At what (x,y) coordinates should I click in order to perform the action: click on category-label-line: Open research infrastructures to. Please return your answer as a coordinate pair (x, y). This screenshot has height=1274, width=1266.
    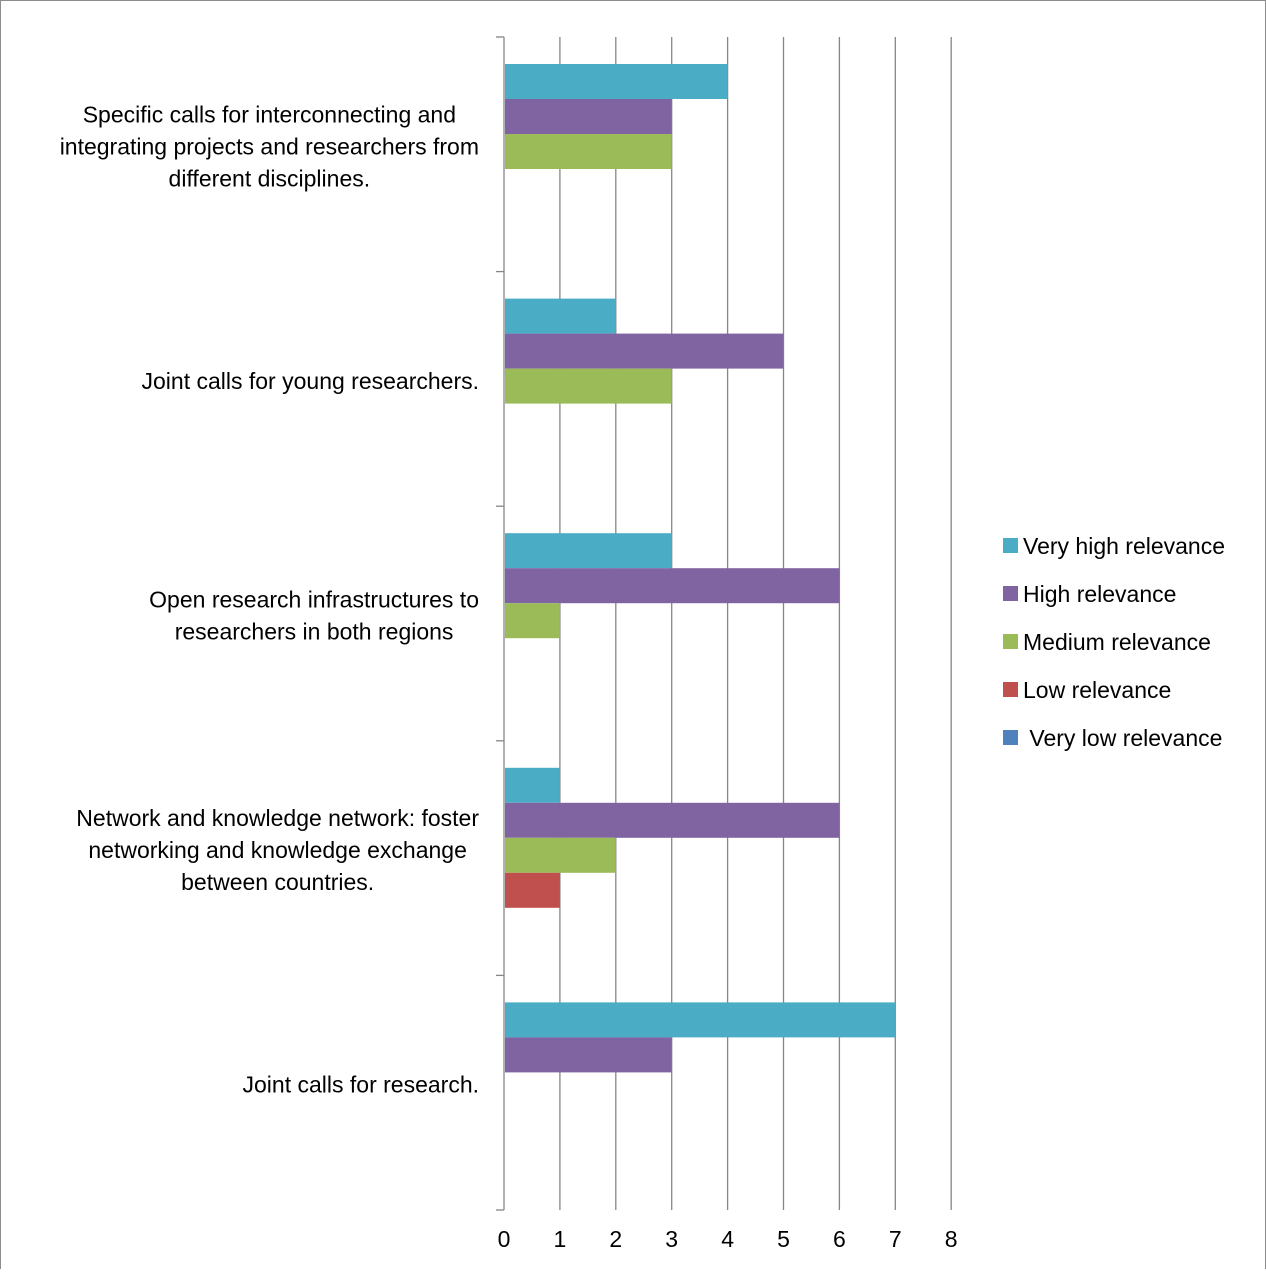
    Looking at the image, I should click on (314, 600).